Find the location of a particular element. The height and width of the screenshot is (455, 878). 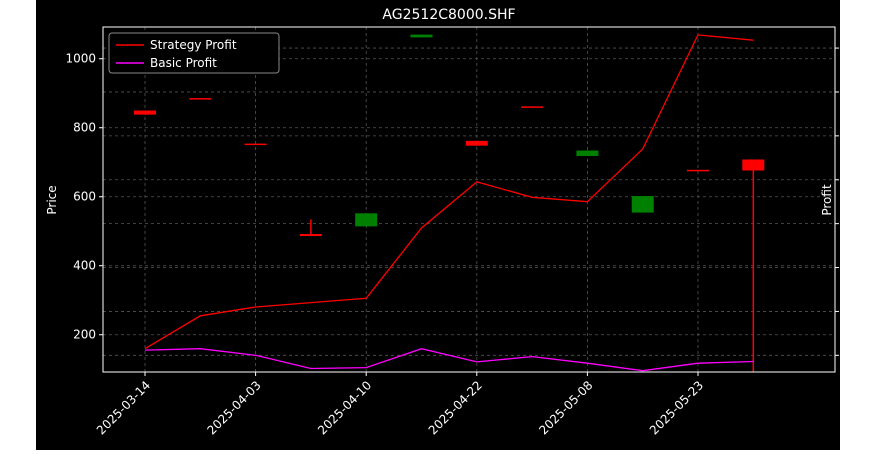

y-tick-label: 600 is located at coordinates (84, 197).